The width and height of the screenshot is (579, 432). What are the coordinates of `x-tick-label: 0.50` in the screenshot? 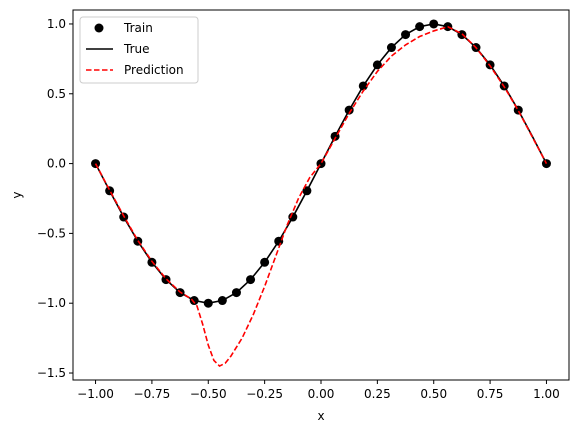 It's located at (433, 394).